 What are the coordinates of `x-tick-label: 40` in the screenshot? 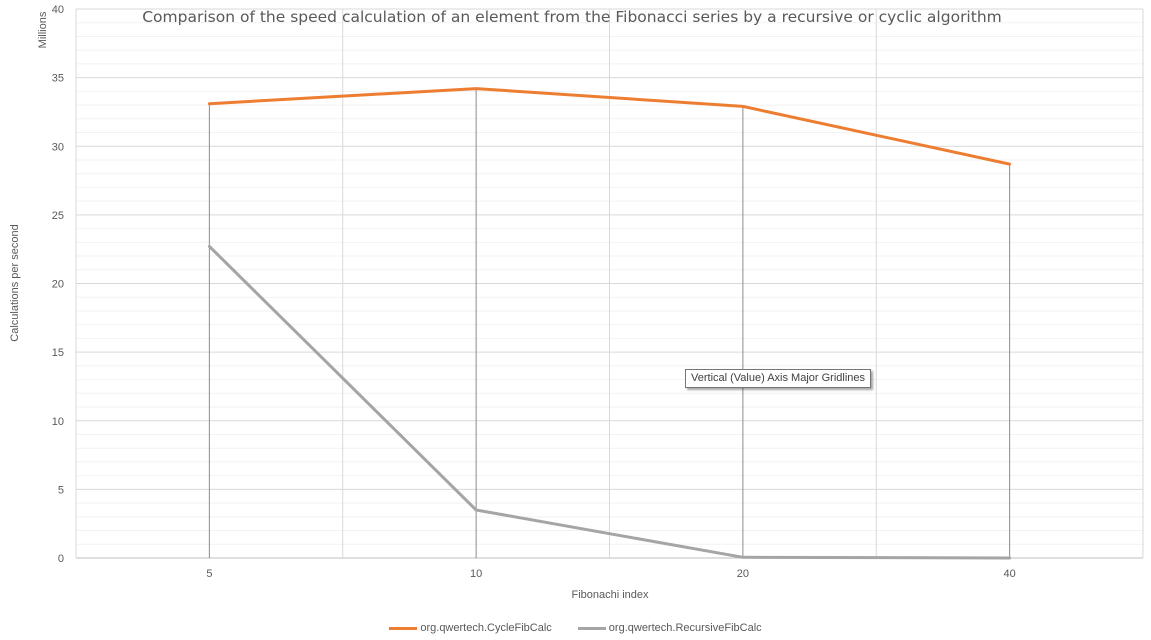 It's located at (1010, 574).